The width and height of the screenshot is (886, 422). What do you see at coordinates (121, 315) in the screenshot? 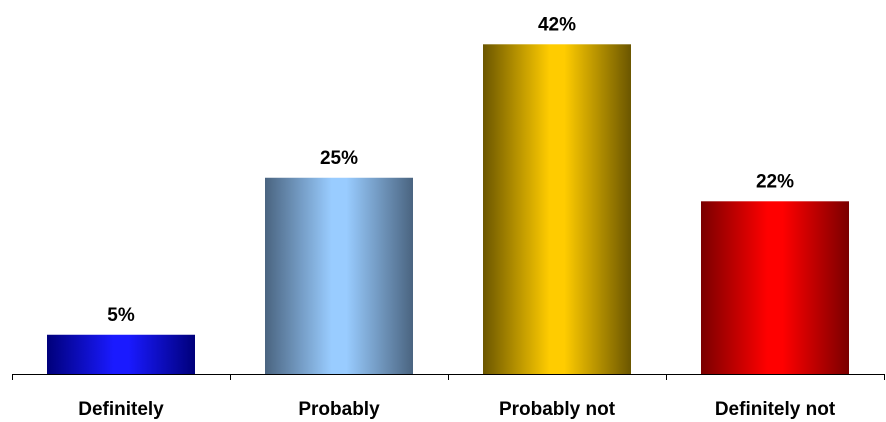
I see `value-label-definitely: 5%` at bounding box center [121, 315].